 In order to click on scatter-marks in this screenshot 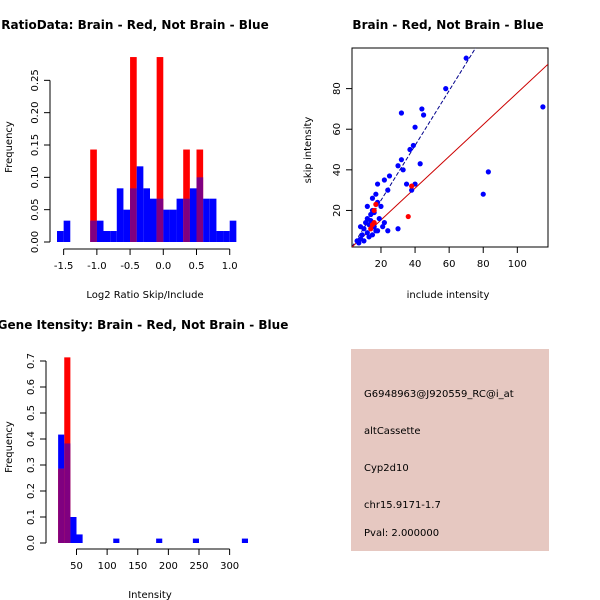, I will do `click(450, 147)`.